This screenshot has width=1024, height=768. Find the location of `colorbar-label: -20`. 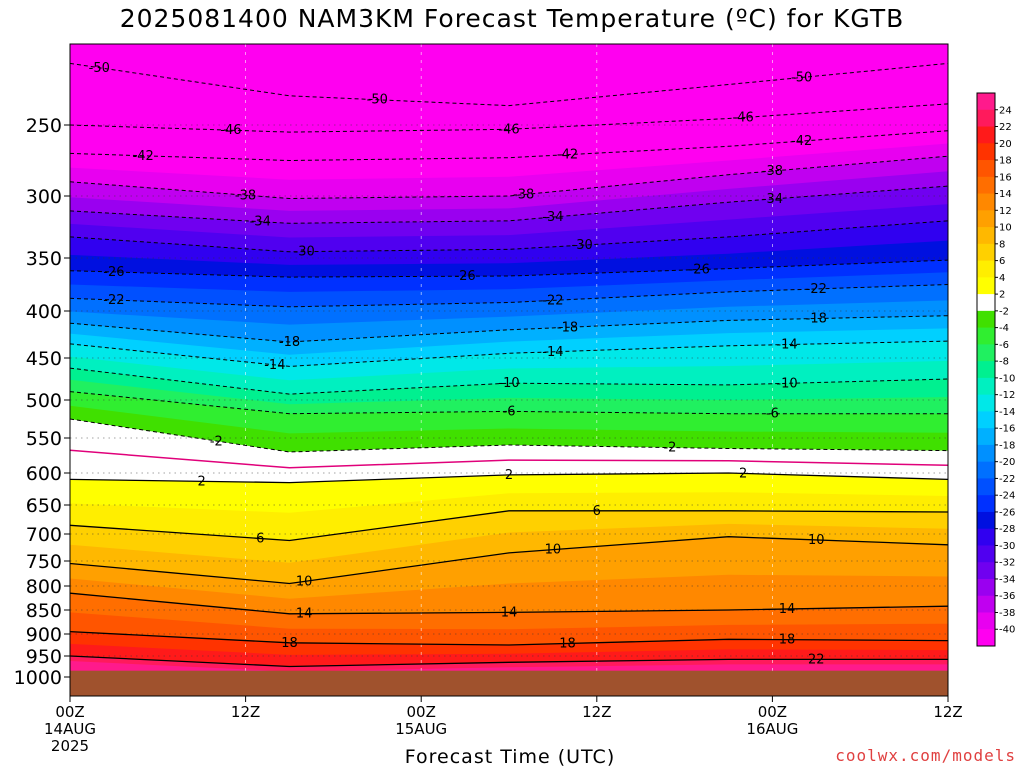

colorbar-label: -20 is located at coordinates (1007, 462).